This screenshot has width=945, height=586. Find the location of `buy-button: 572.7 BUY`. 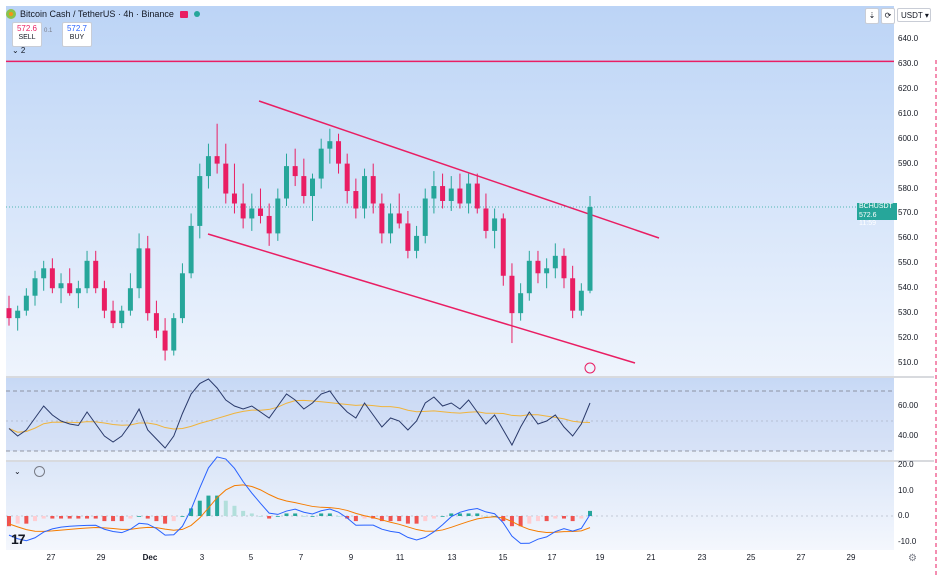

buy-button: 572.7 BUY is located at coordinates (77, 34).